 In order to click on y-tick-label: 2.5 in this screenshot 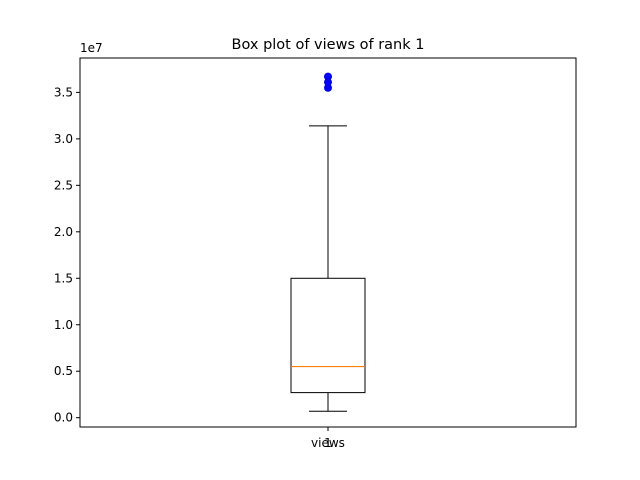, I will do `click(63, 185)`.